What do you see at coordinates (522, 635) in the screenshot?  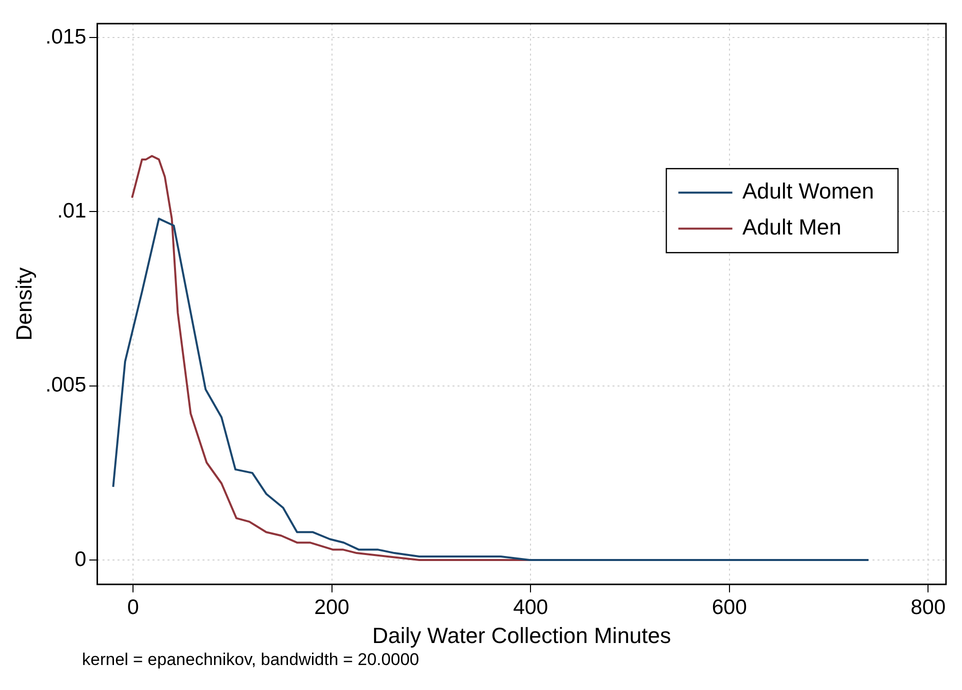 I see `x-axis-title: Daily Water Collection Minutes` at bounding box center [522, 635].